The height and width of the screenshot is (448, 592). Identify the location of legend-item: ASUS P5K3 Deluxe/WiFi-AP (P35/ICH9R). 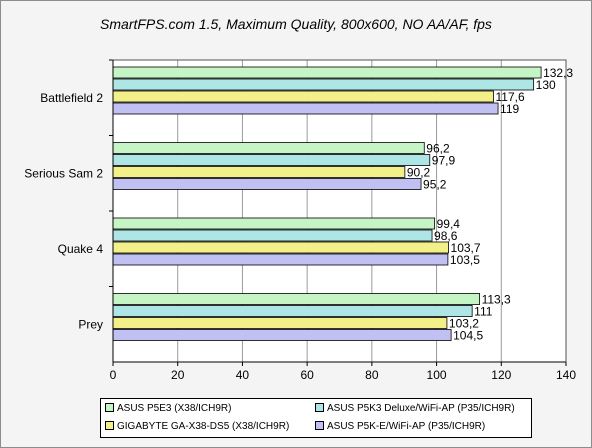
(415, 408).